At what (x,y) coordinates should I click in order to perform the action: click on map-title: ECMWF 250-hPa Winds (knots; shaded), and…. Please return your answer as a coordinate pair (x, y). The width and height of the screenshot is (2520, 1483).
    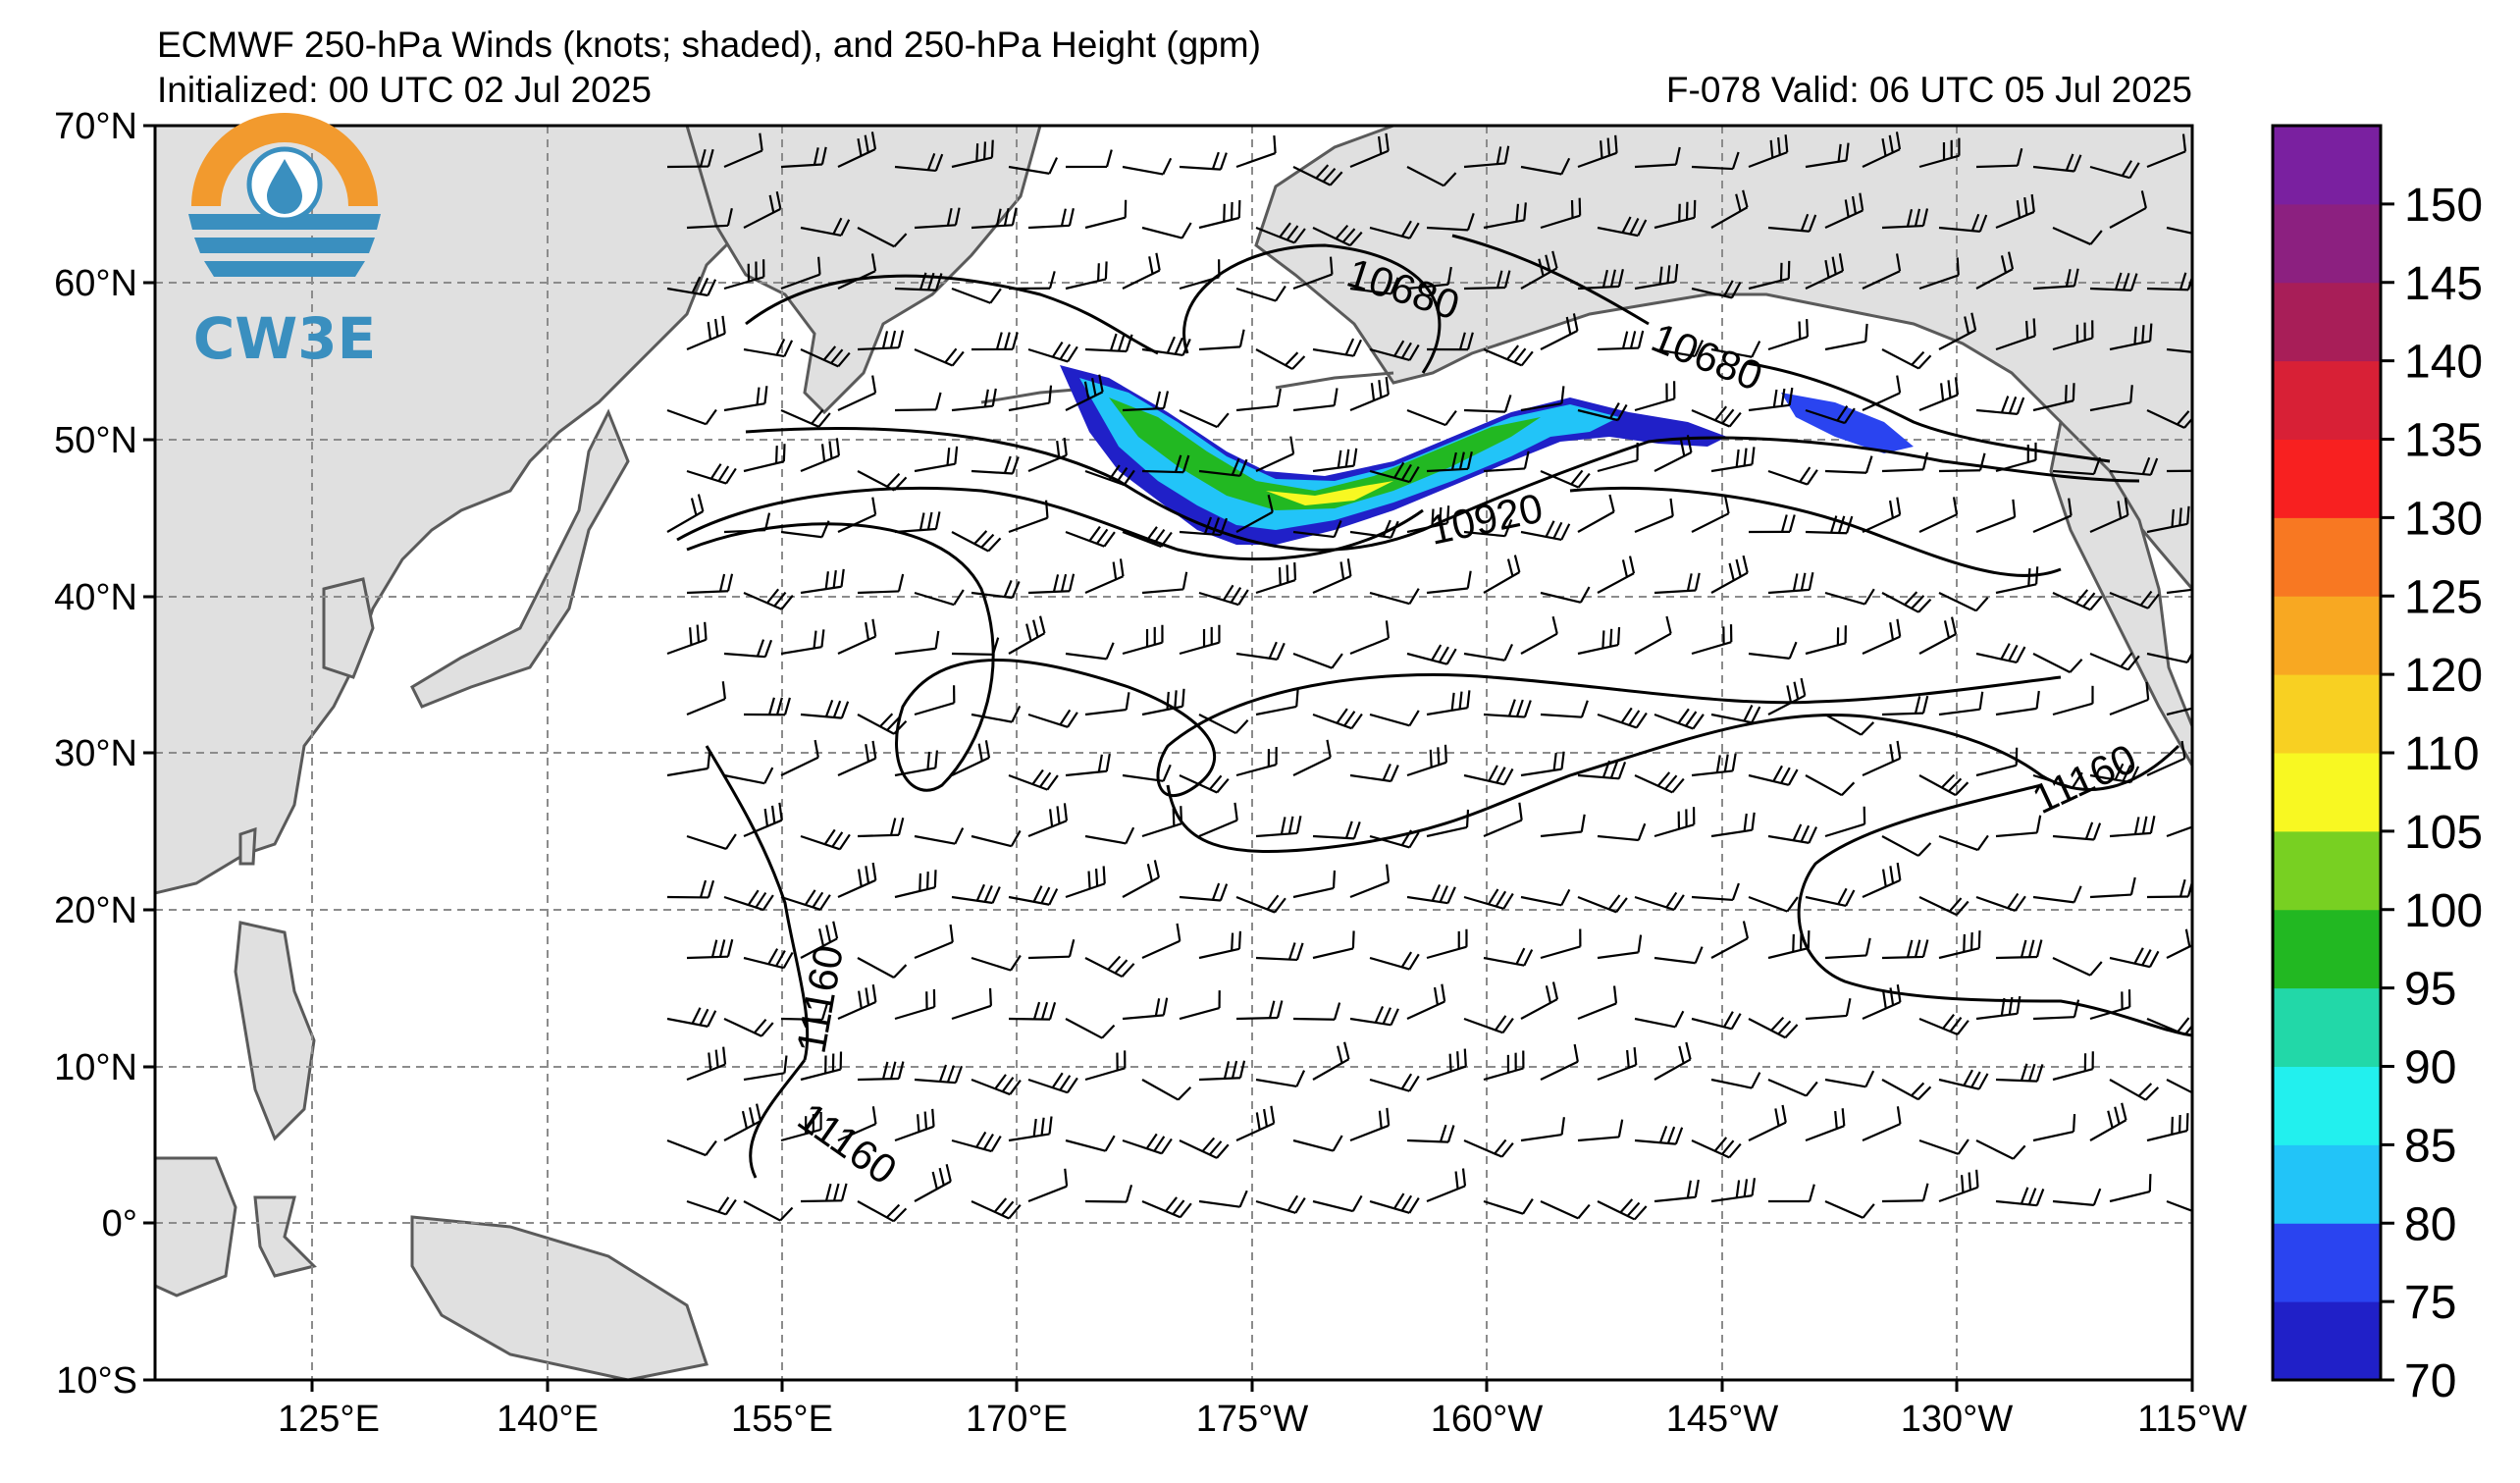
    Looking at the image, I should click on (709, 45).